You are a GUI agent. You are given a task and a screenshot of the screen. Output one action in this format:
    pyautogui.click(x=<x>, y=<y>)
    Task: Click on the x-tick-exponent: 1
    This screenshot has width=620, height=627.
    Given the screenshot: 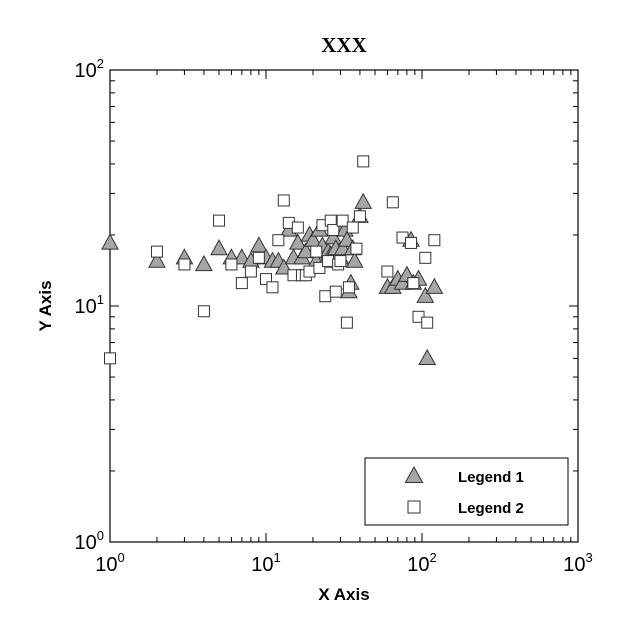 What is the action you would take?
    pyautogui.click(x=277, y=557)
    